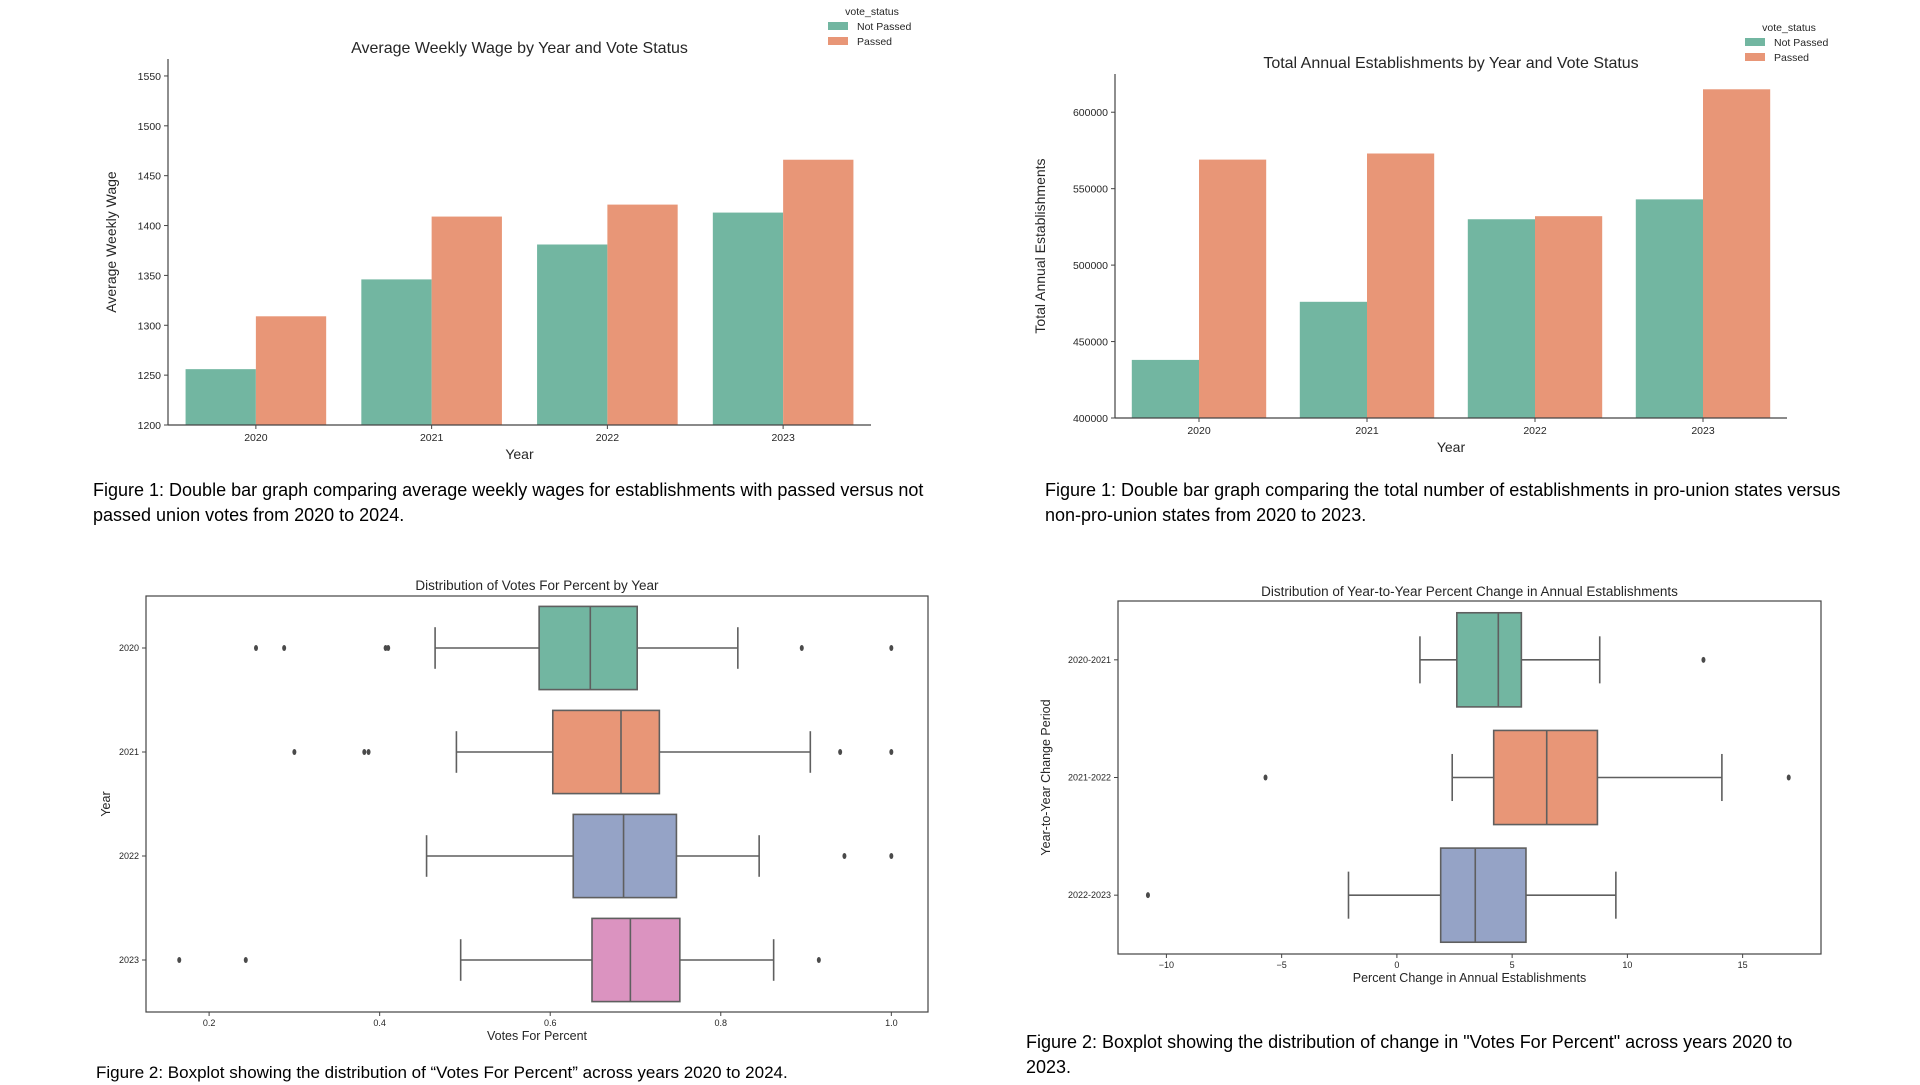 The height and width of the screenshot is (1085, 1920). I want to click on x-tick-label: 0.2, so click(209, 1023).